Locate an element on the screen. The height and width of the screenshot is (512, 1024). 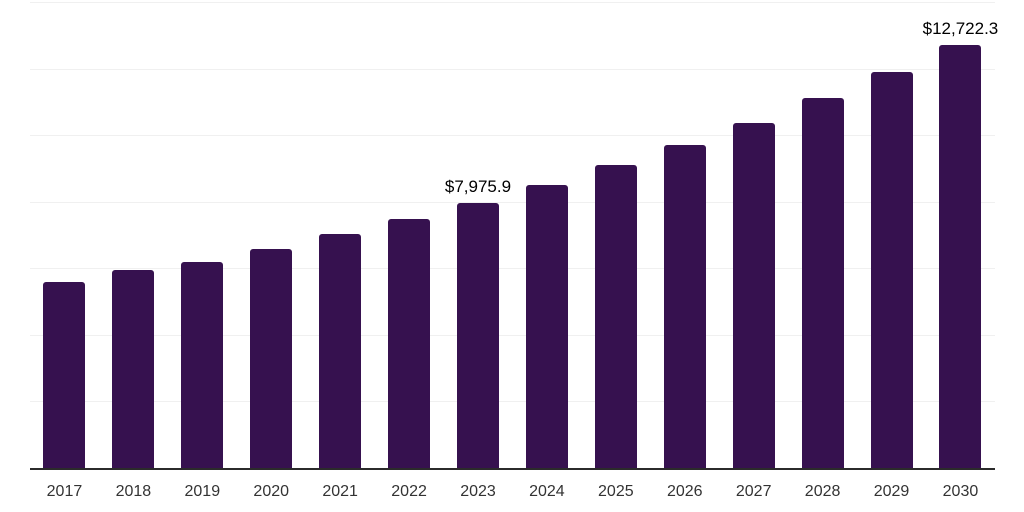
bar-slot-2018 is located at coordinates (133, 235).